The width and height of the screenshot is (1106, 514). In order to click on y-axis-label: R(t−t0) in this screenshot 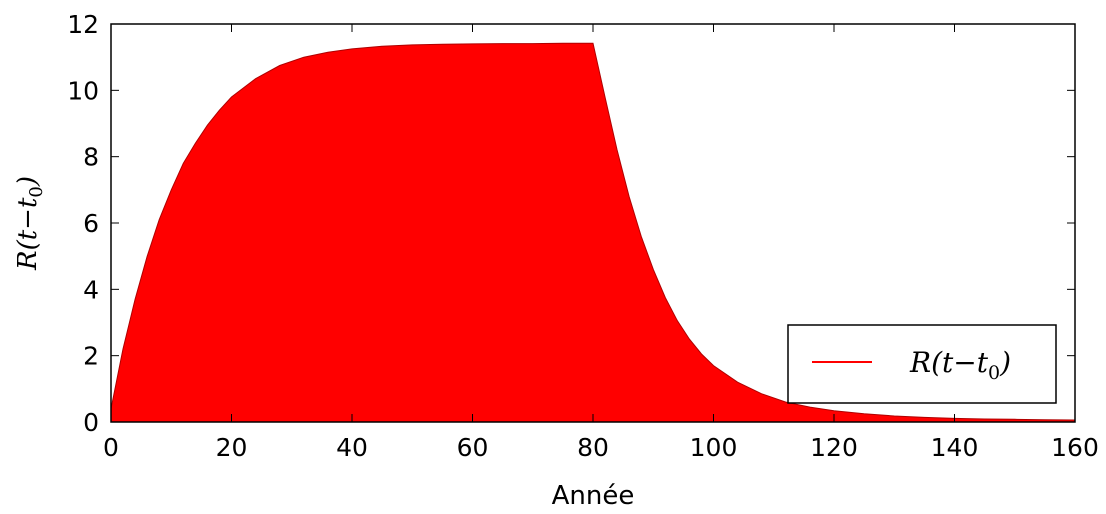, I will do `click(30, 223)`.